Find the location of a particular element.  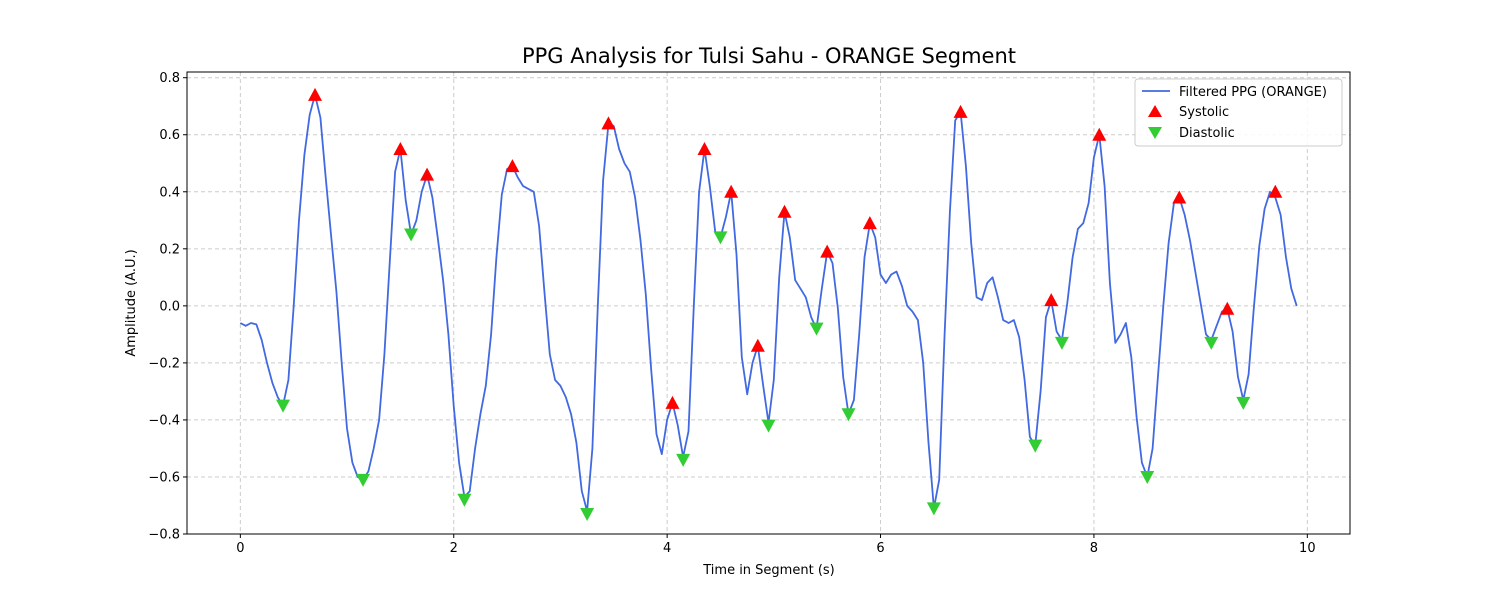

y-tick-label: −0.6 is located at coordinates (164, 477).